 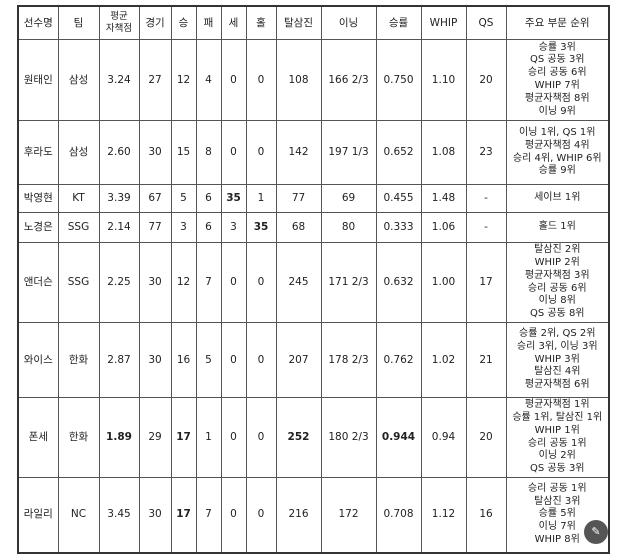 I want to click on rank-item: WHIP 3위, so click(x=557, y=359).